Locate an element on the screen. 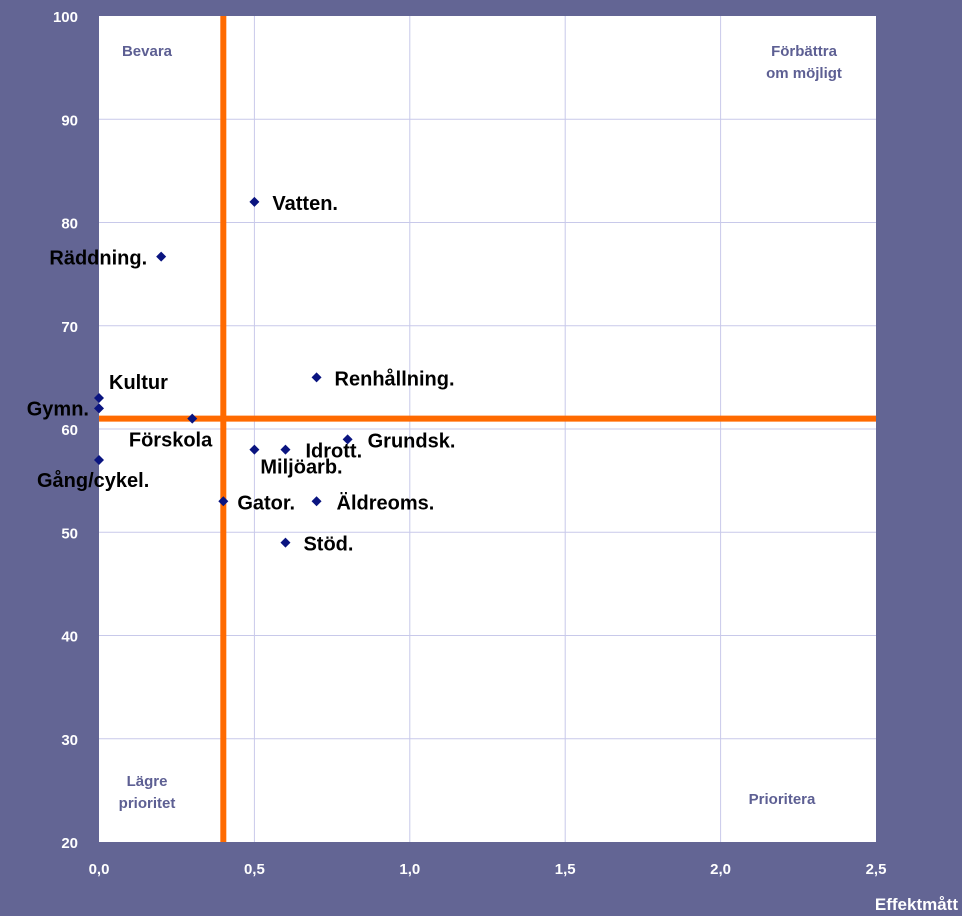 The width and height of the screenshot is (962, 916). data-point-label: Idrott. is located at coordinates (333, 452).